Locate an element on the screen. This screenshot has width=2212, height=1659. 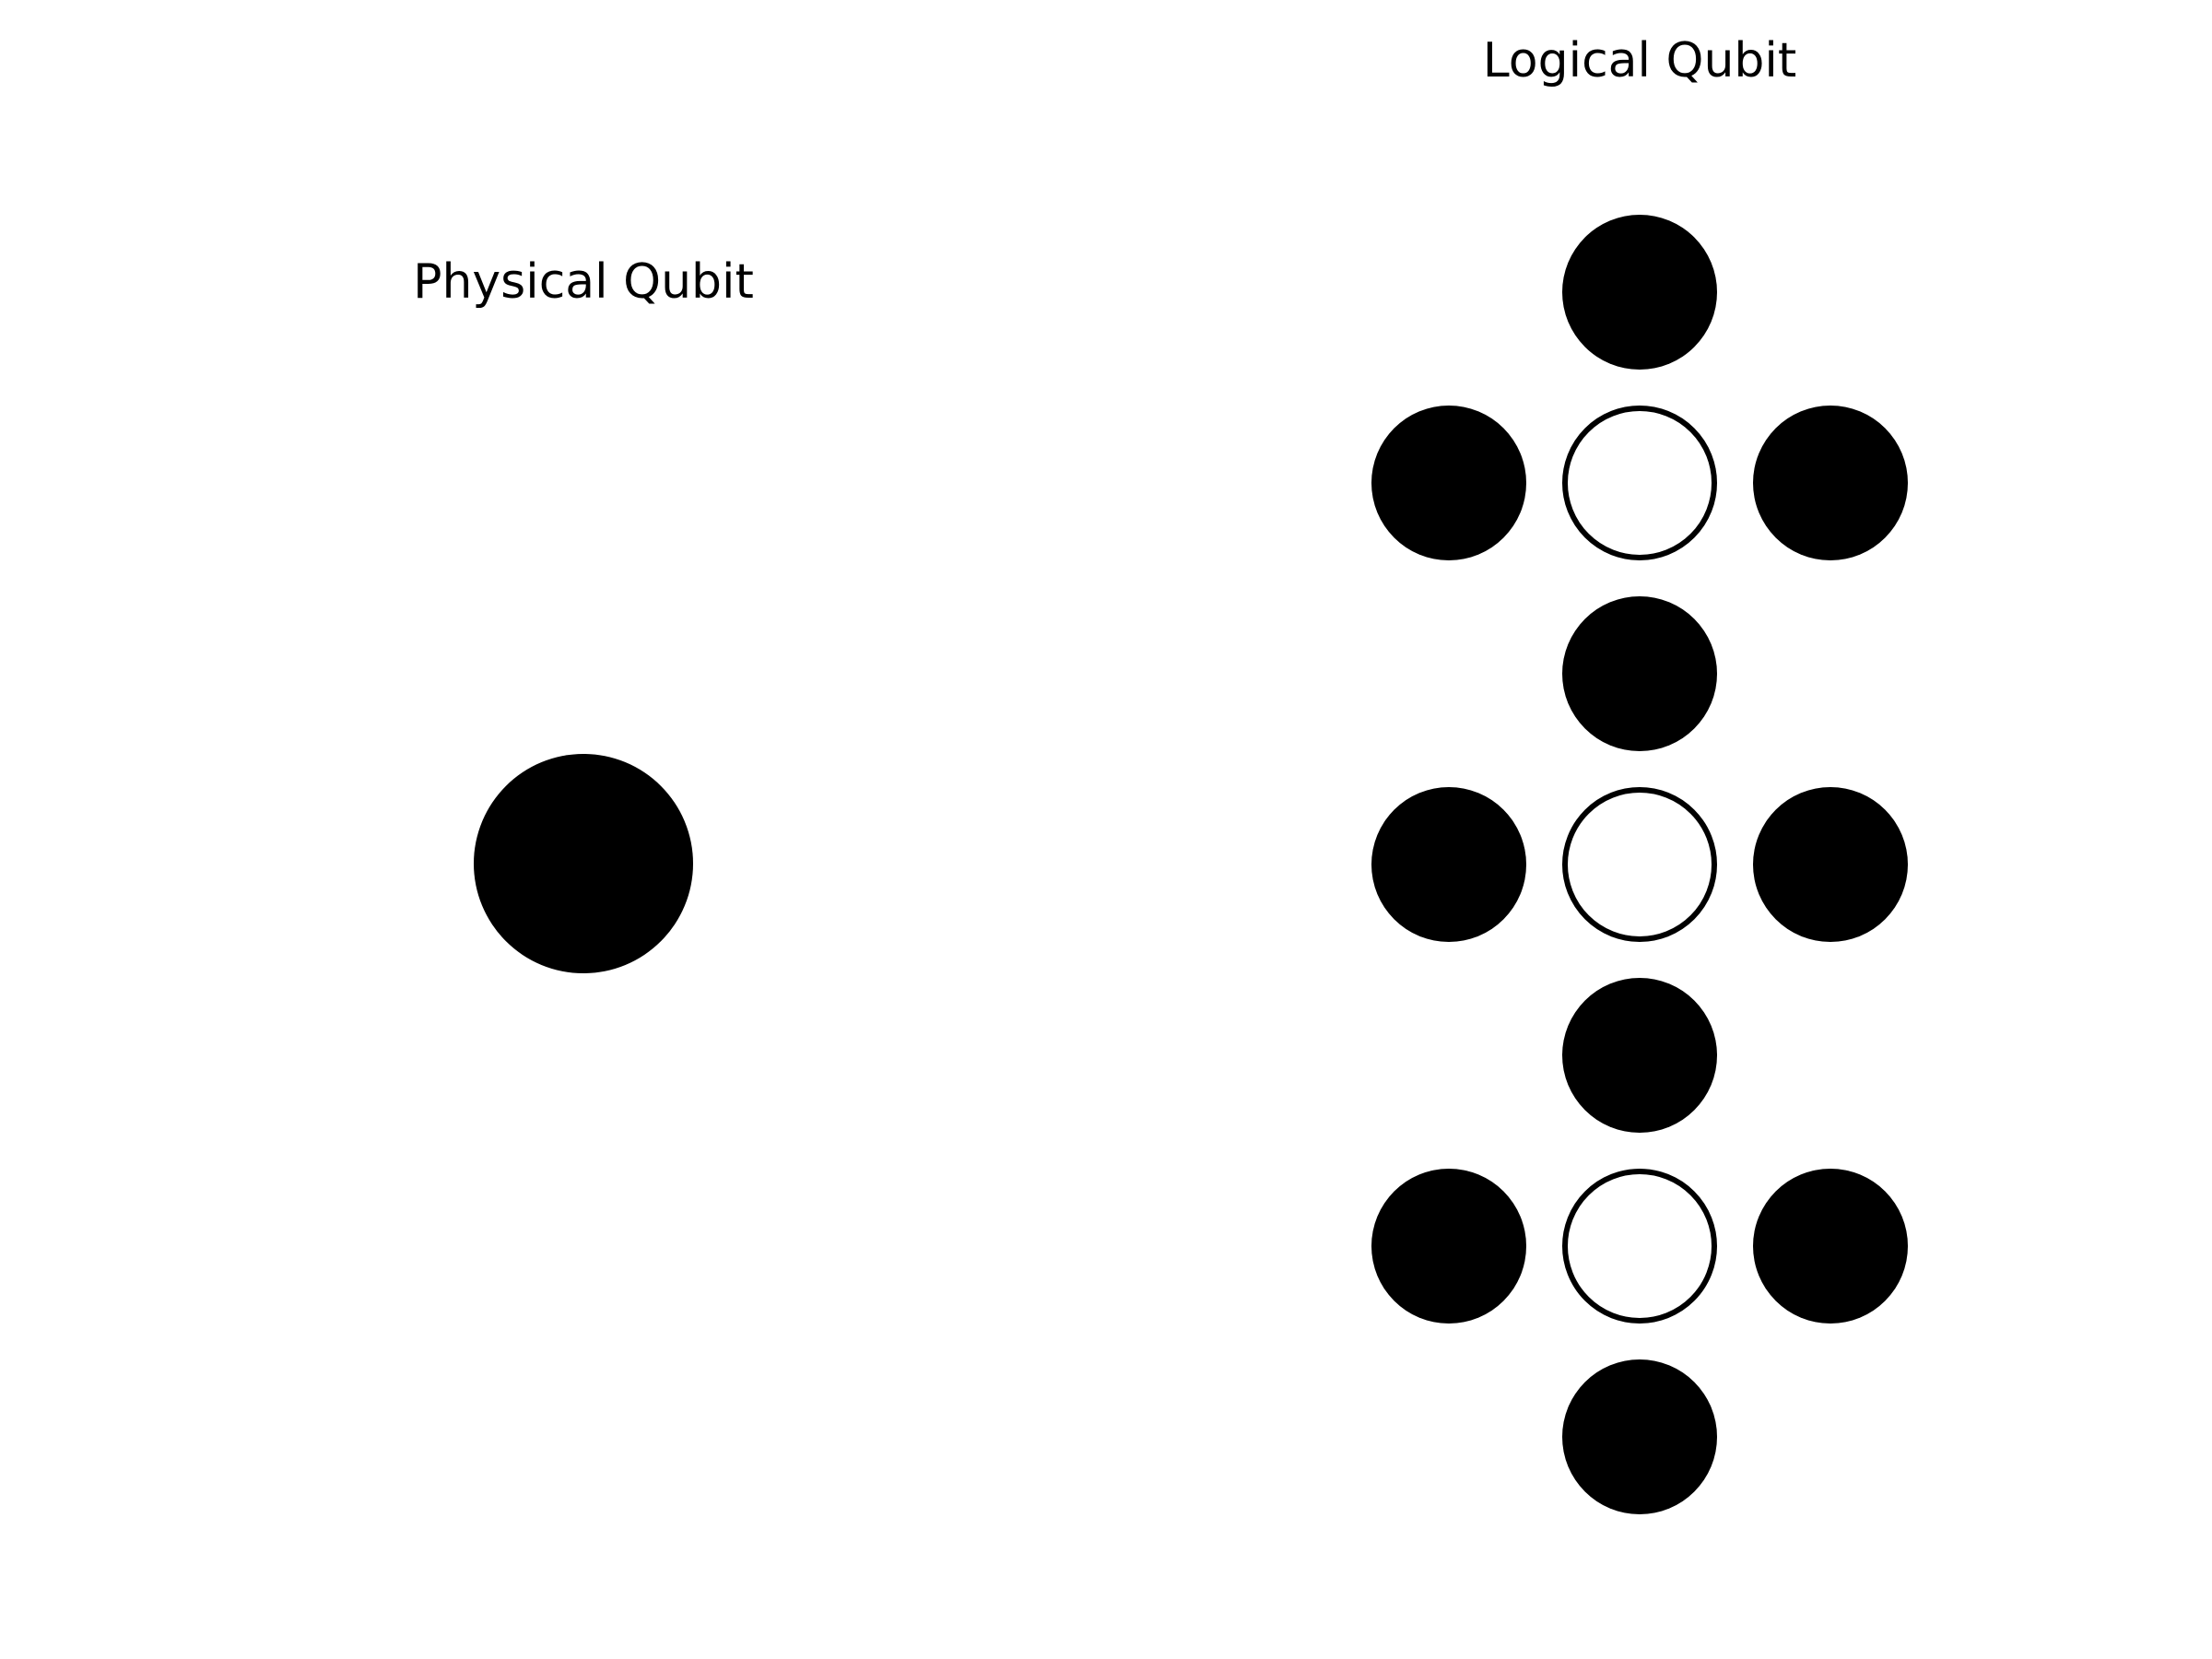
physical-qubit-label: Physical Qubit is located at coordinates (583, 282).